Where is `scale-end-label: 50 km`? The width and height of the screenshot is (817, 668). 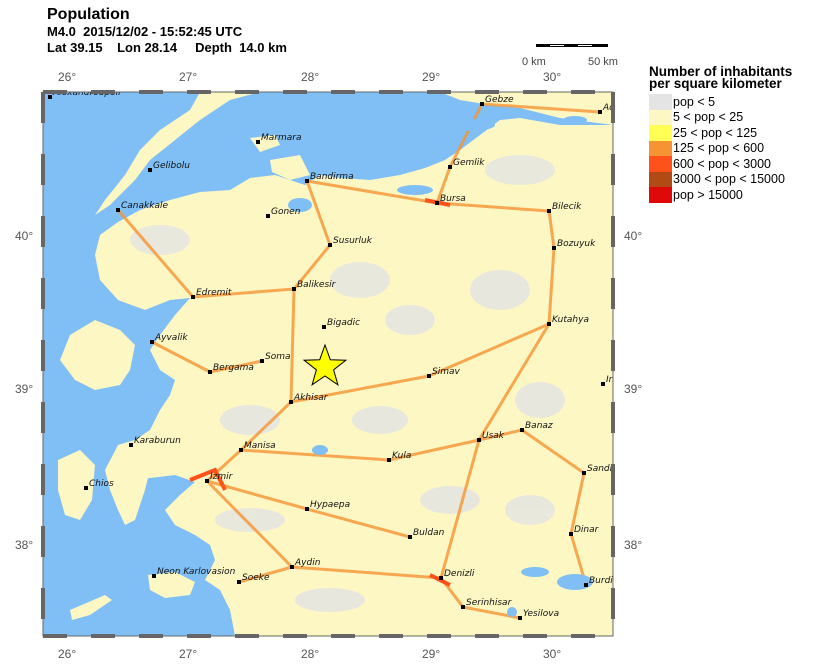
scale-end-label: 50 km is located at coordinates (603, 62).